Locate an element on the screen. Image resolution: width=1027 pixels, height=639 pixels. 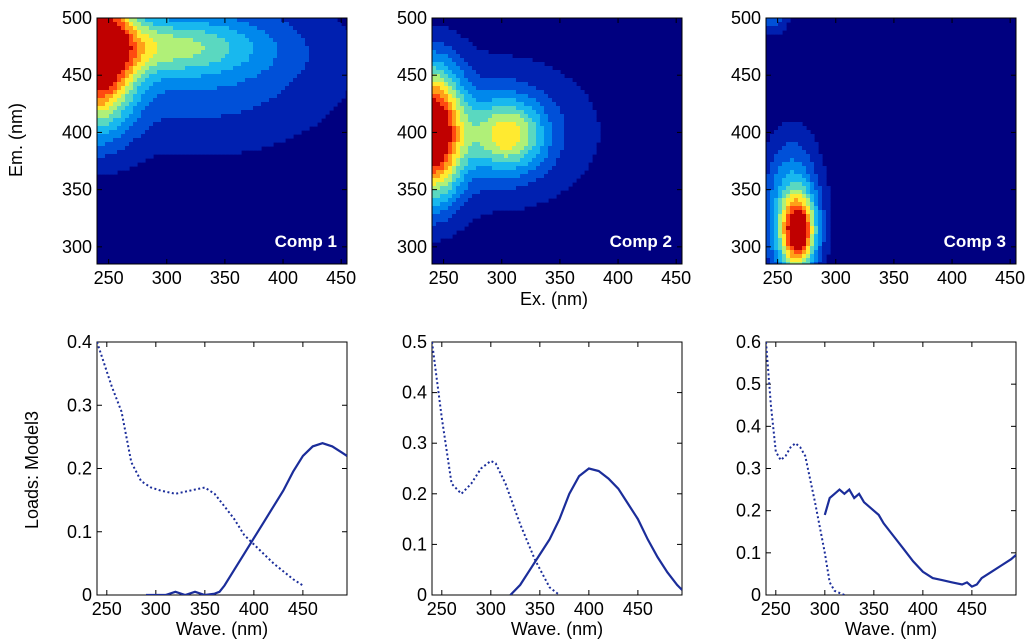
heatmap-ytick-label: 400 is located at coordinates (412, 132).